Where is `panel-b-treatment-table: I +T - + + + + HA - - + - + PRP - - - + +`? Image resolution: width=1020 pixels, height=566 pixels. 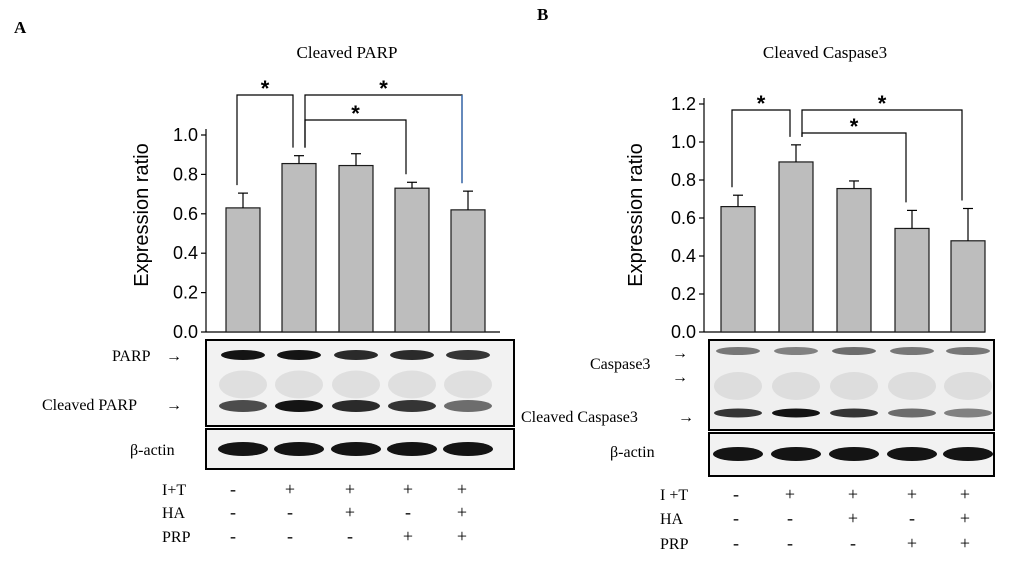
panel-b-treatment-table: I +T - + + + + HA - - + - + PRP - - - + + is located at coordinates (815, 518).